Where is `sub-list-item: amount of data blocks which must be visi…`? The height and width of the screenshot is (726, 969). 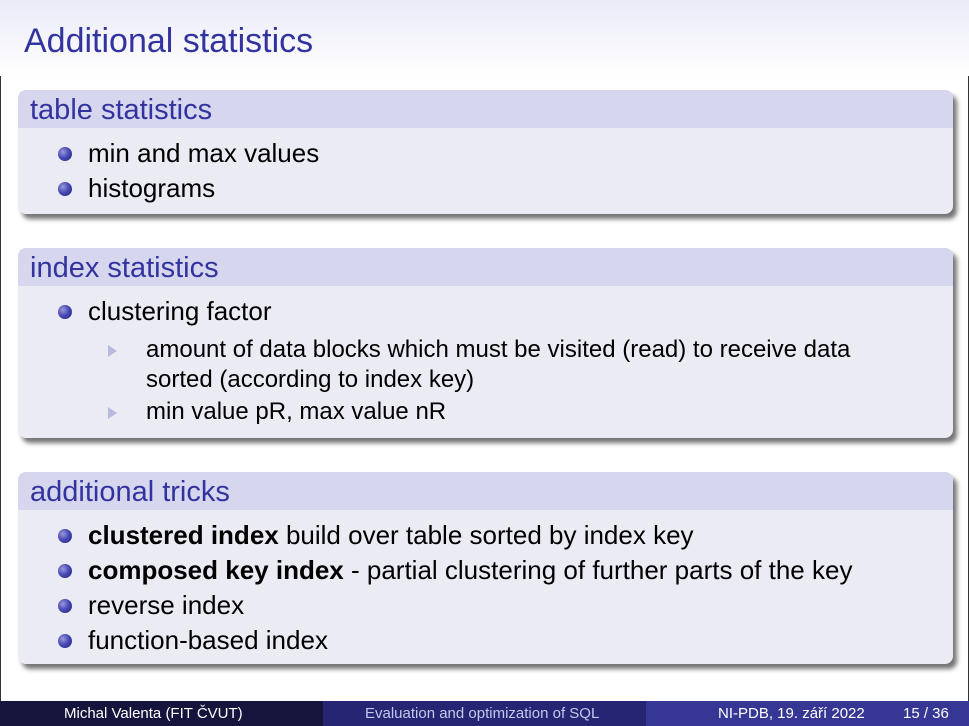 sub-list-item: amount of data blocks which must be visi… is located at coordinates (479, 350).